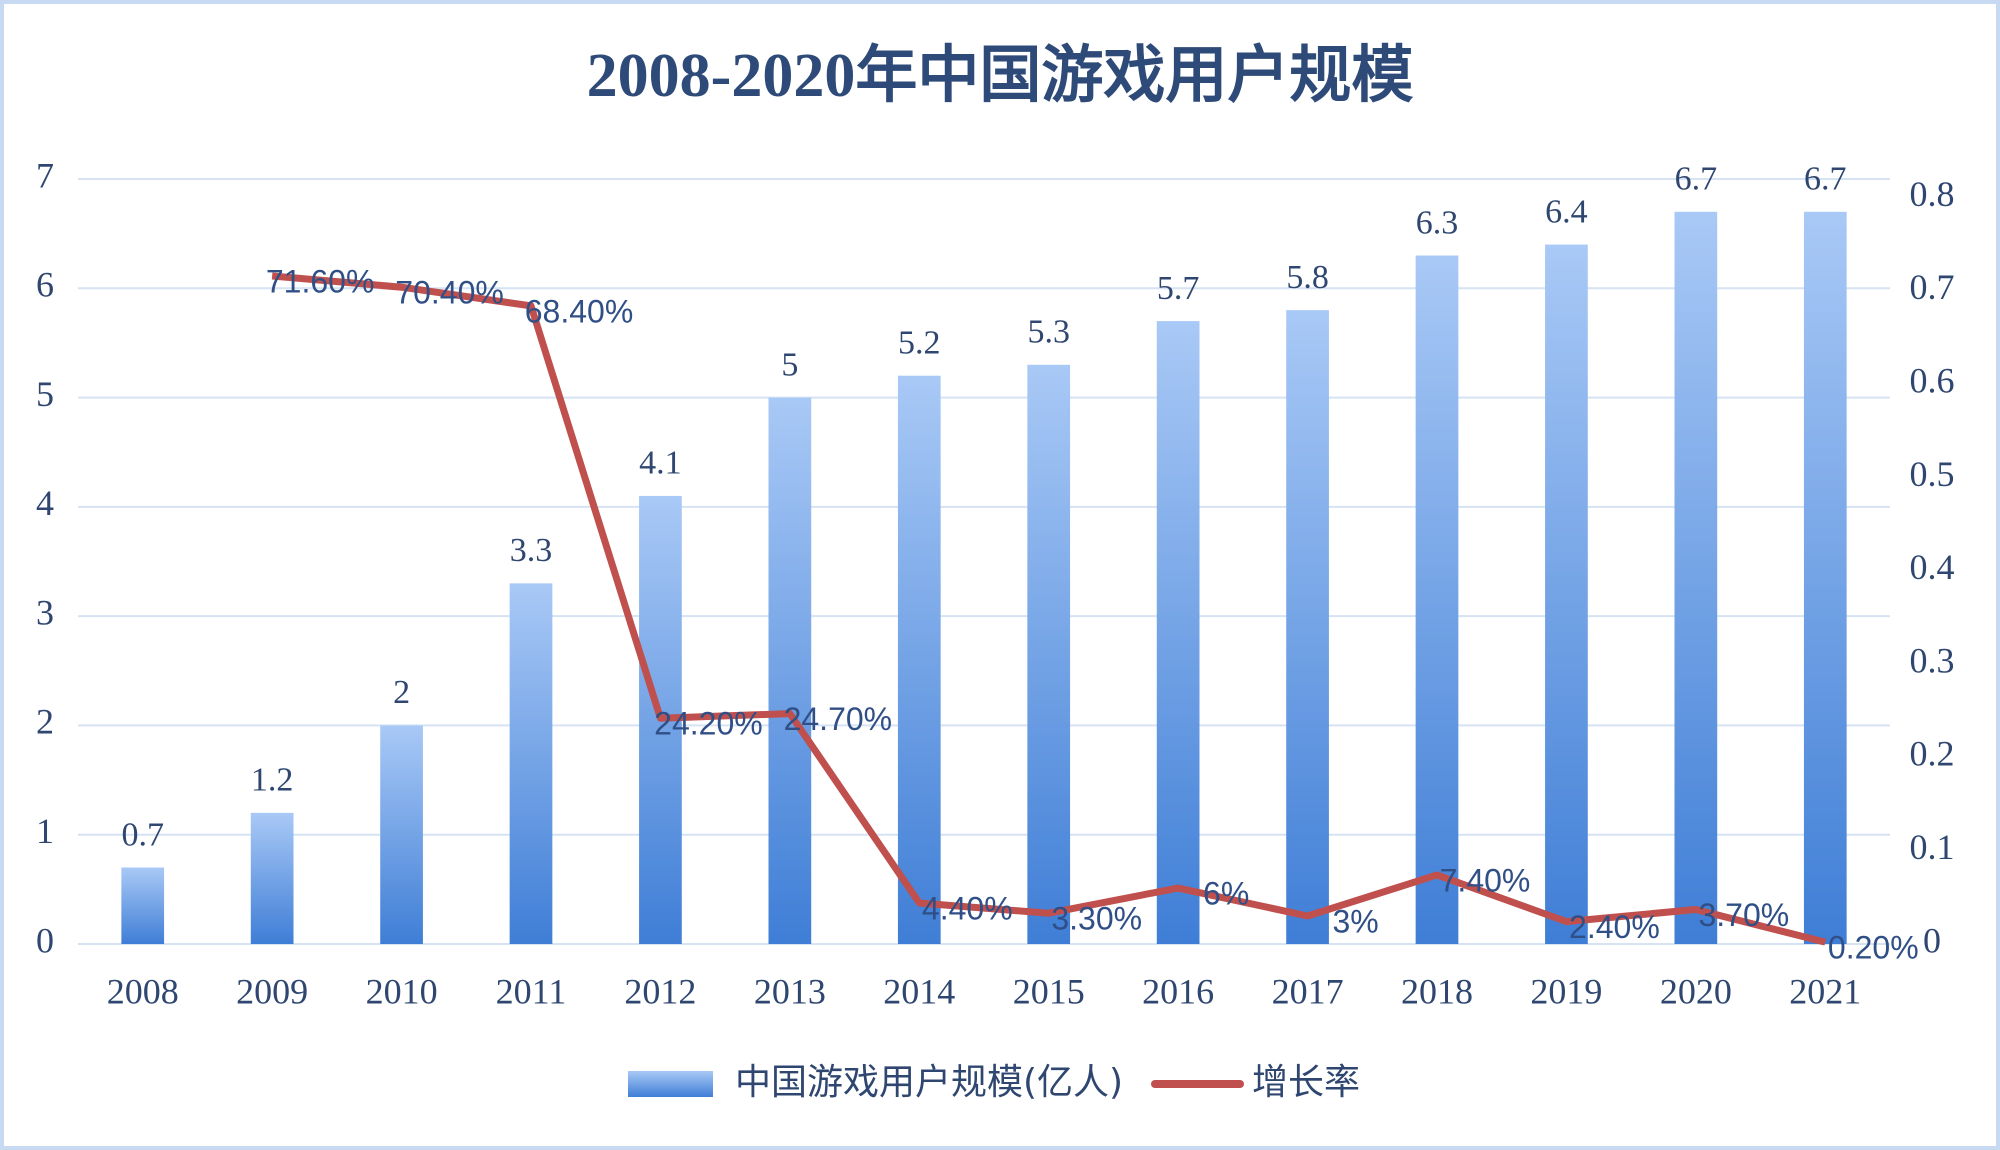 This screenshot has width=2000, height=1150. What do you see at coordinates (45, 394) in the screenshot?
I see `y-tick-label: 5` at bounding box center [45, 394].